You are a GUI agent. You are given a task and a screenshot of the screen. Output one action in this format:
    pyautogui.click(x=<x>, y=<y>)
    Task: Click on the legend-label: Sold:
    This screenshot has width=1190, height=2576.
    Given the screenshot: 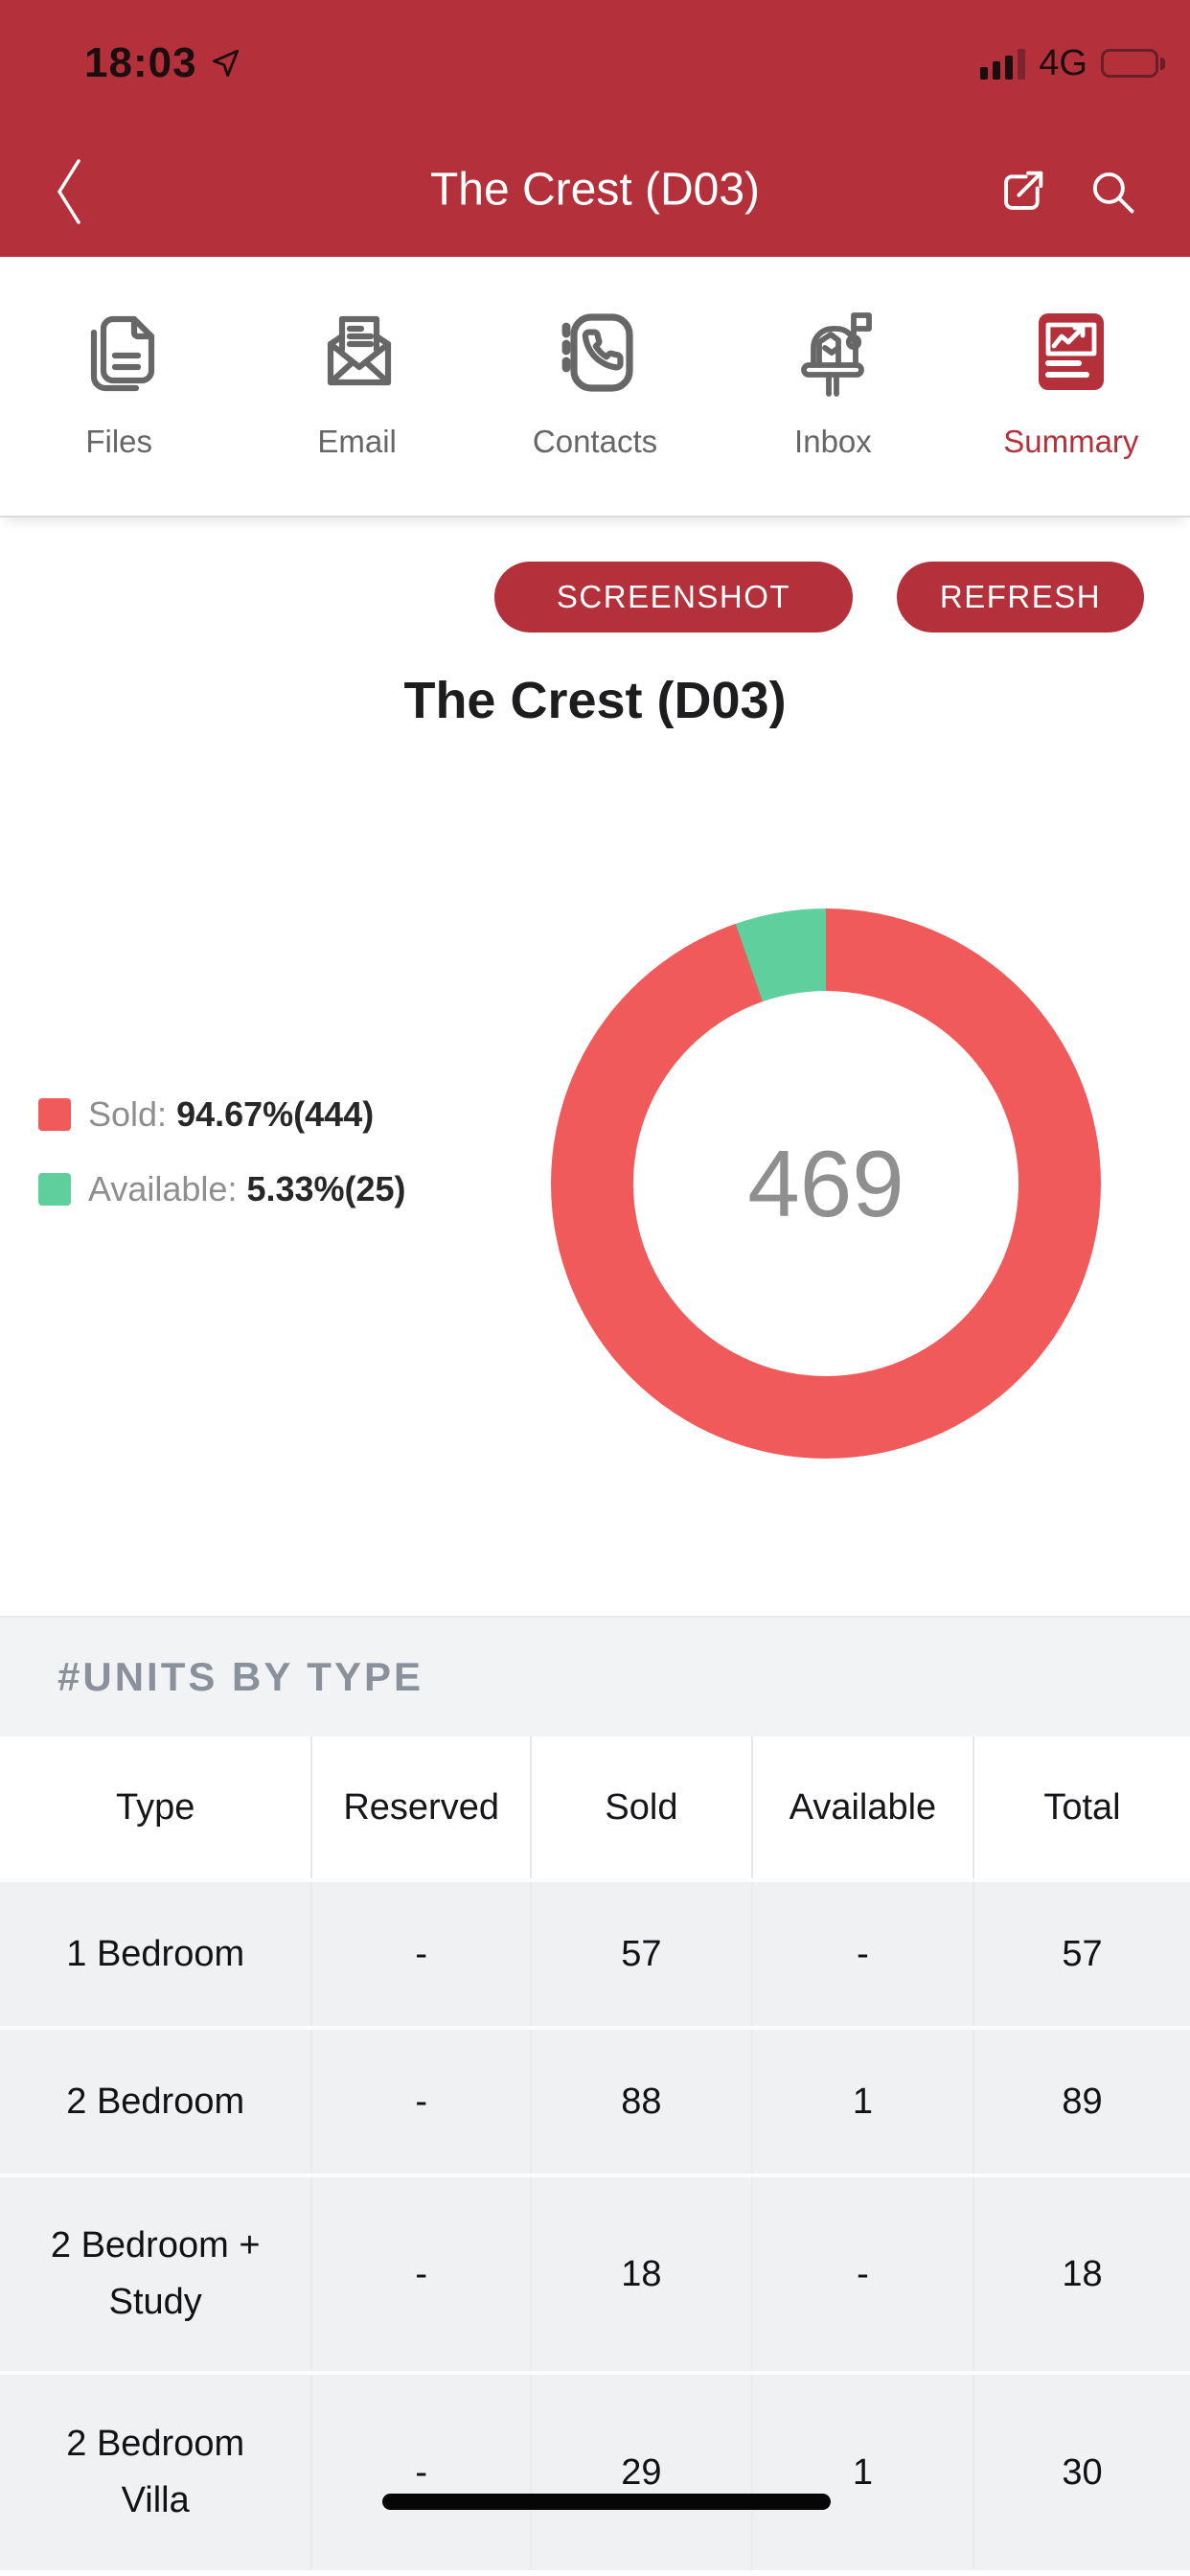 What is the action you would take?
    pyautogui.click(x=128, y=1114)
    